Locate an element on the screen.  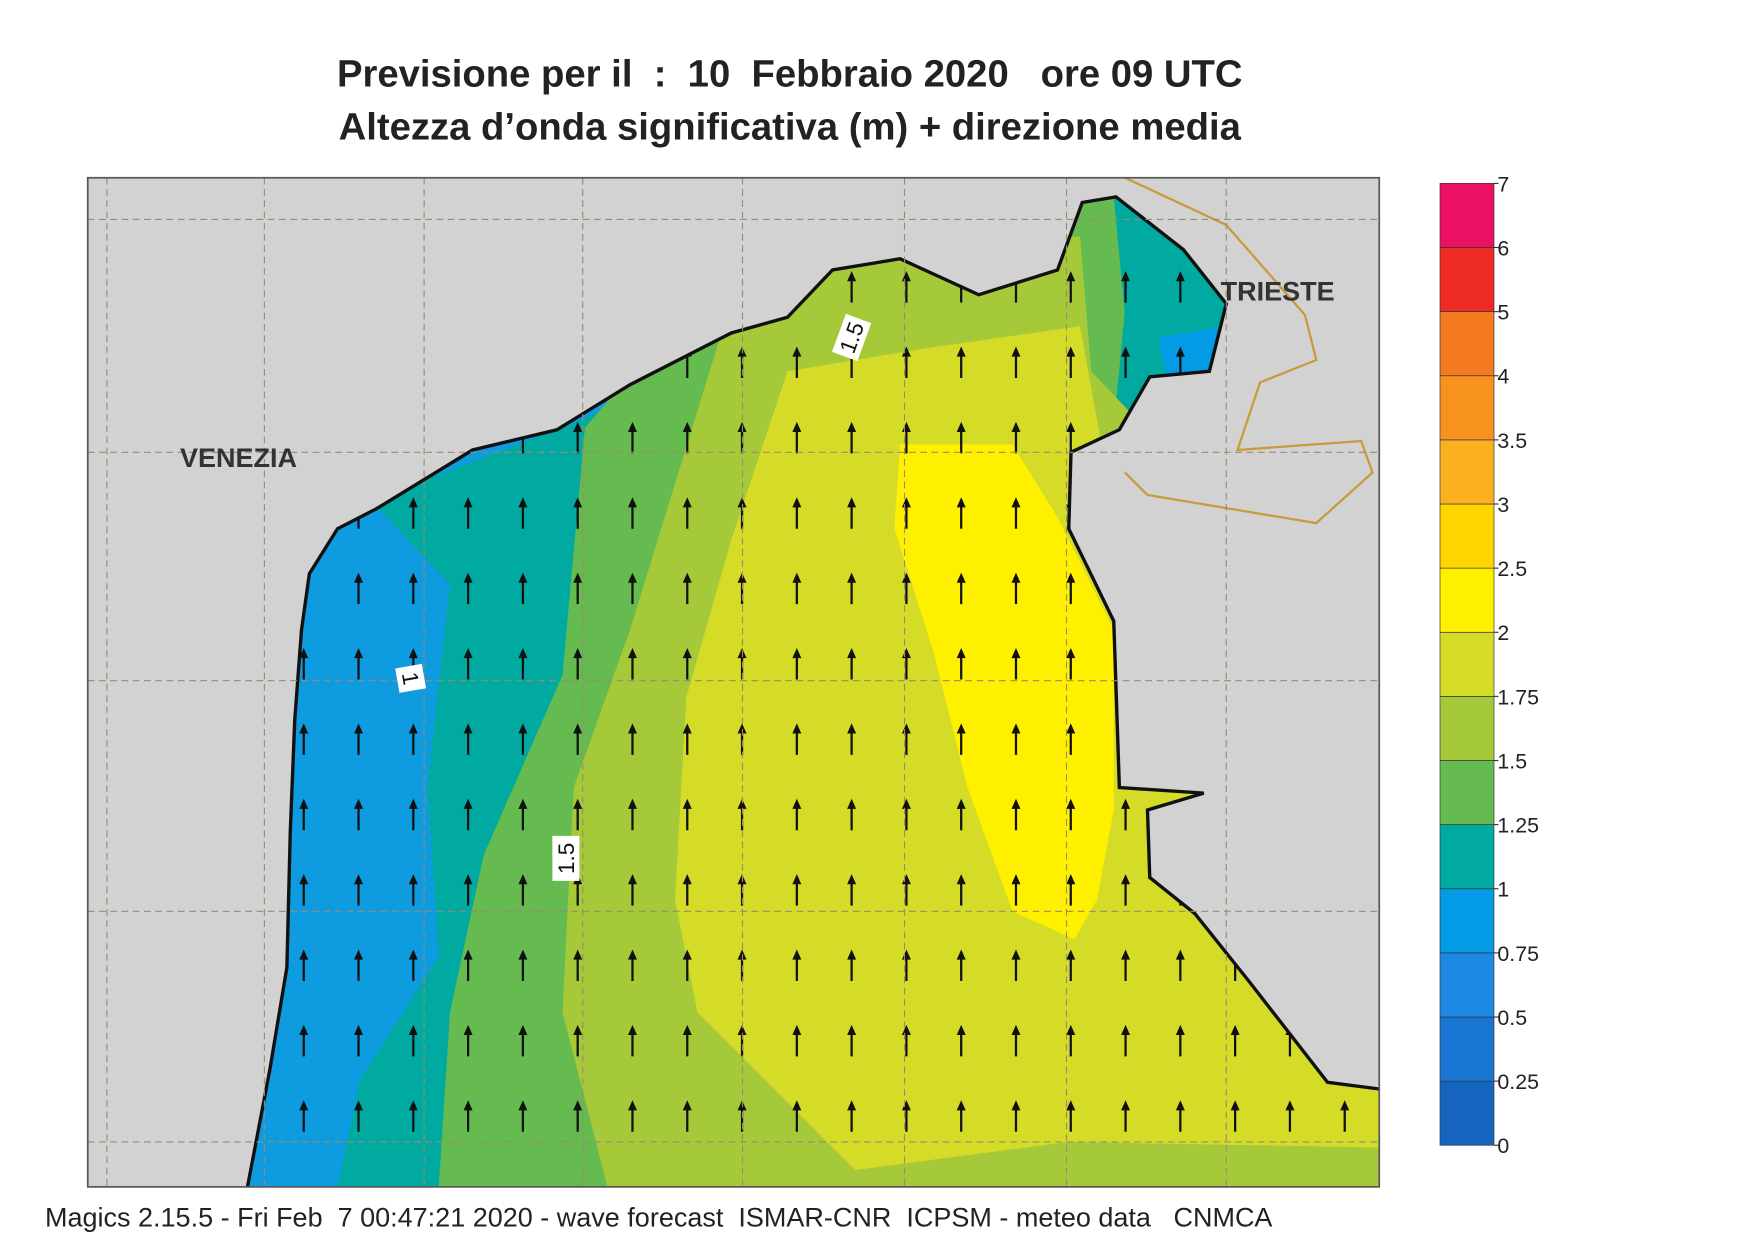
colorbar-label: 2.5 is located at coordinates (1512, 569).